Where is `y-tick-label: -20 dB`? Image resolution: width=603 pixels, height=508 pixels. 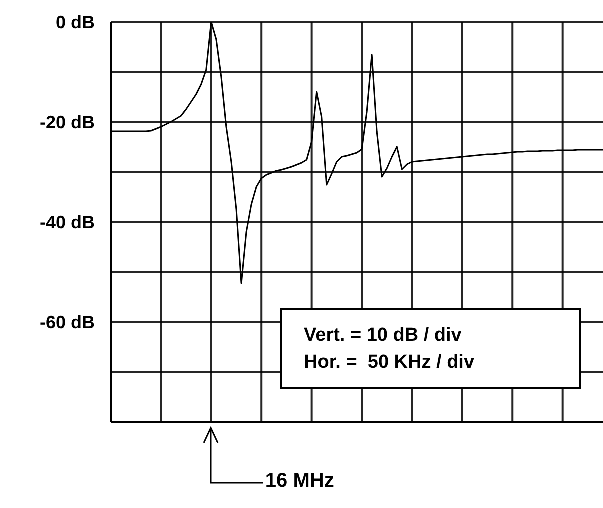 y-tick-label: -20 dB is located at coordinates (67, 122).